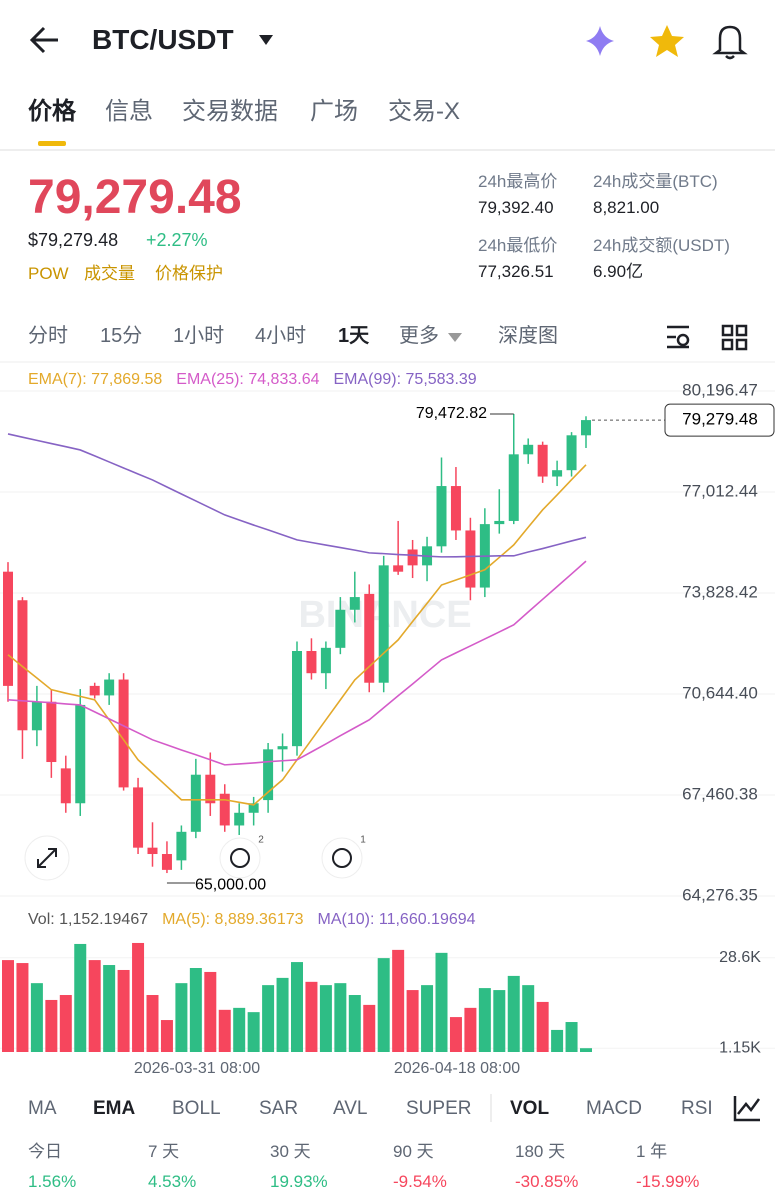 This screenshot has width=775, height=1200. What do you see at coordinates (266, 40) in the screenshot?
I see `dropdown-icon` at bounding box center [266, 40].